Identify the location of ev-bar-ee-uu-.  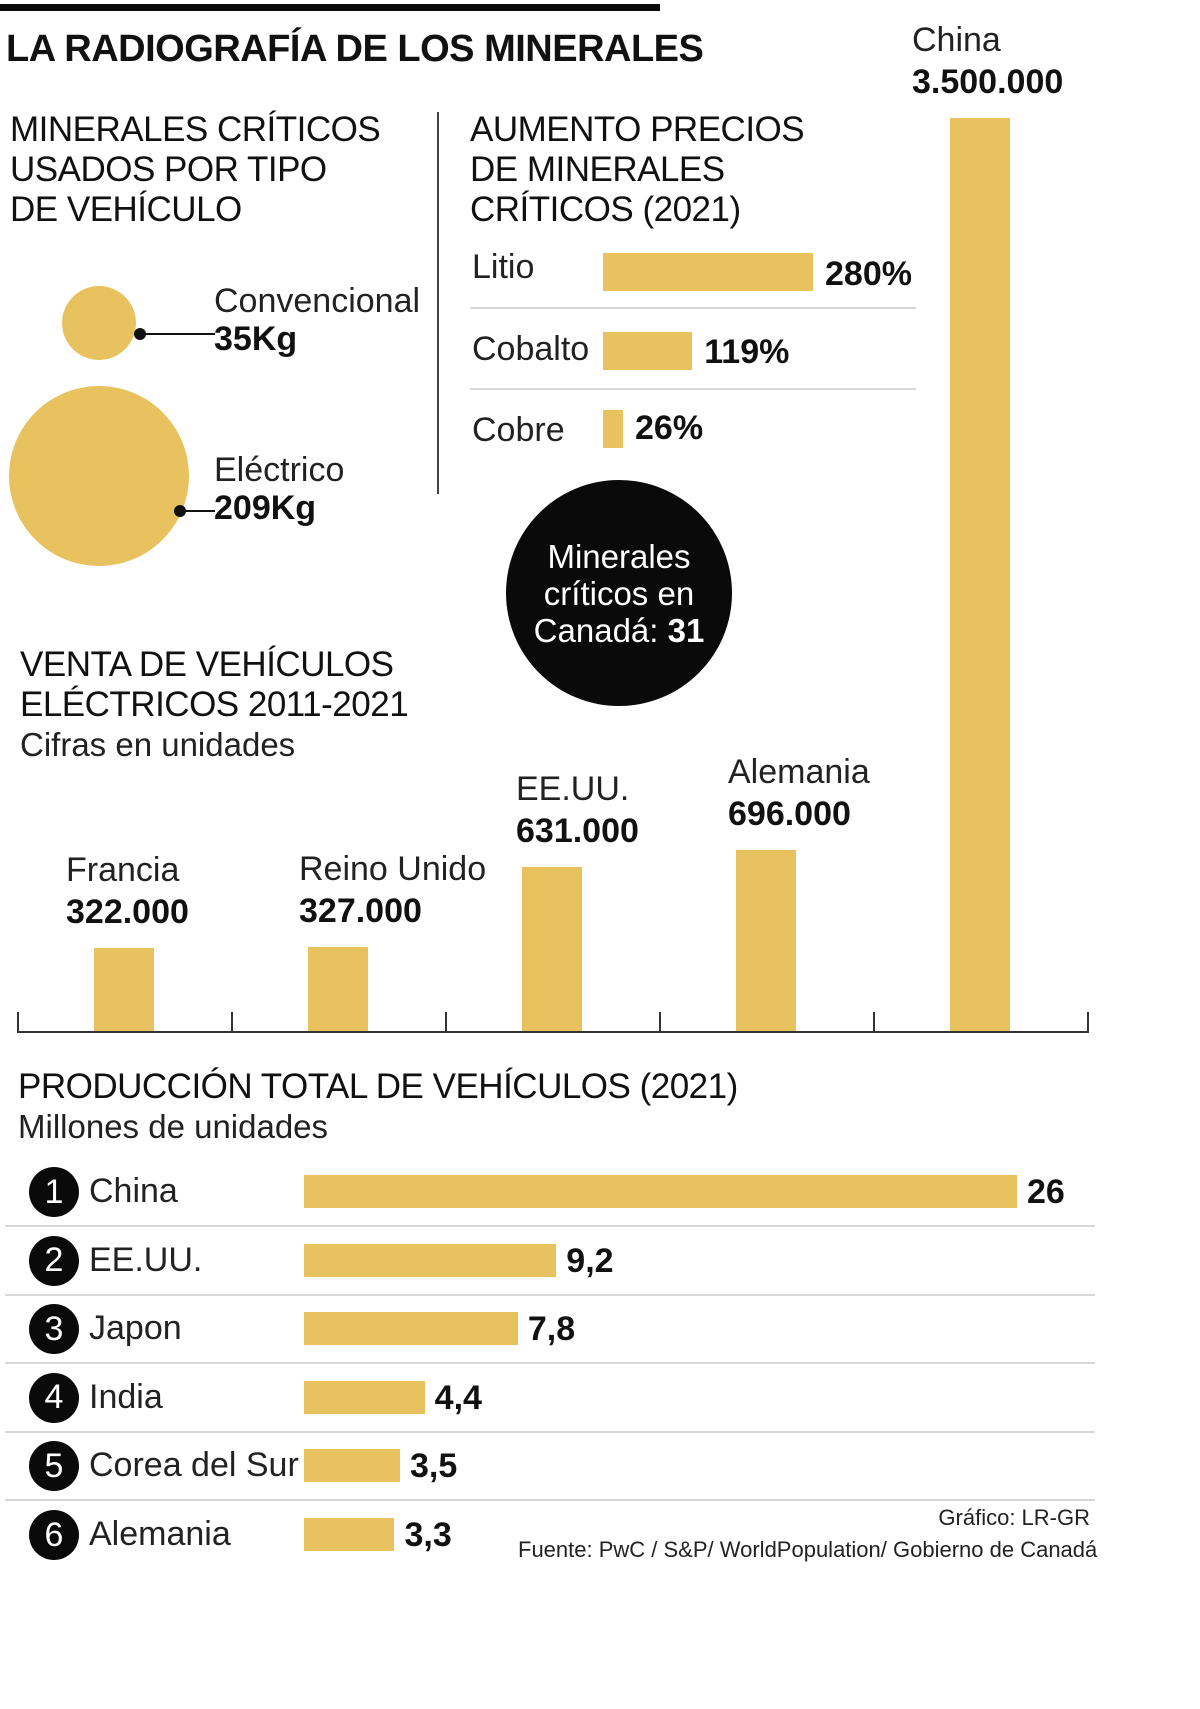
(552, 949).